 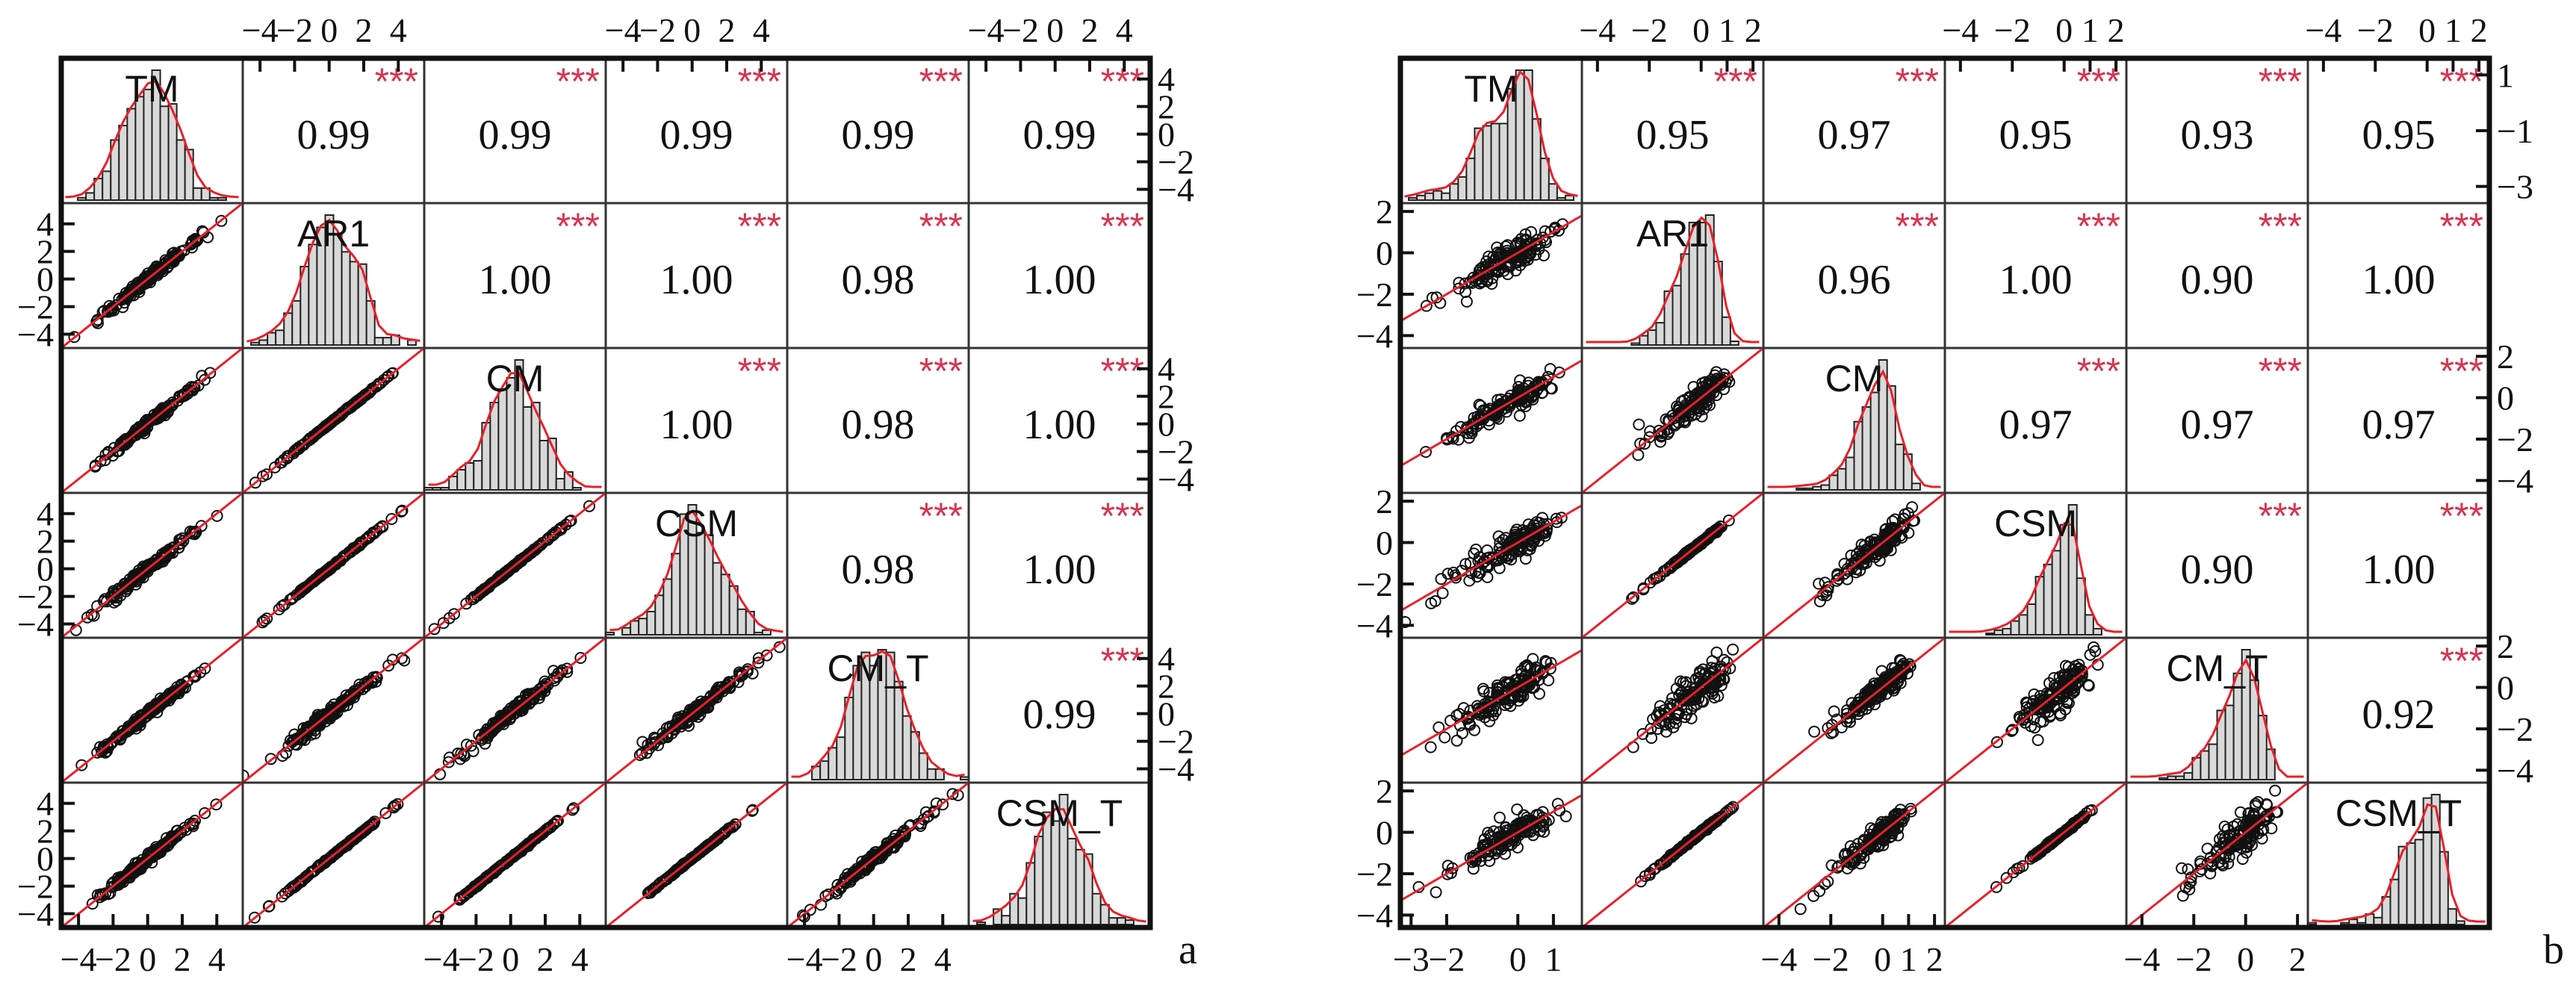 I want to click on cell-CM-AR1, so click(x=1672, y=420).